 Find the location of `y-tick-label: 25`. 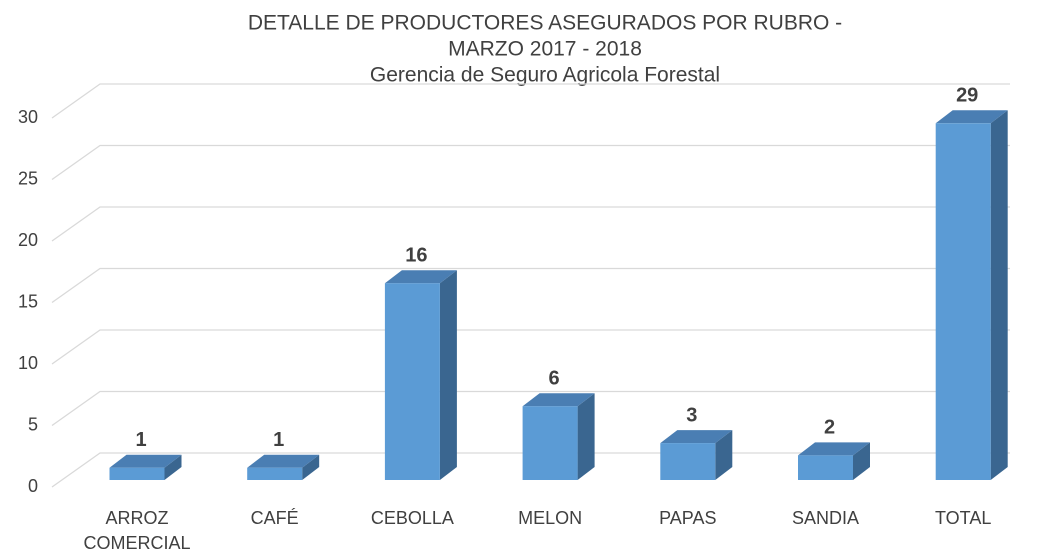

y-tick-label: 25 is located at coordinates (28, 178).